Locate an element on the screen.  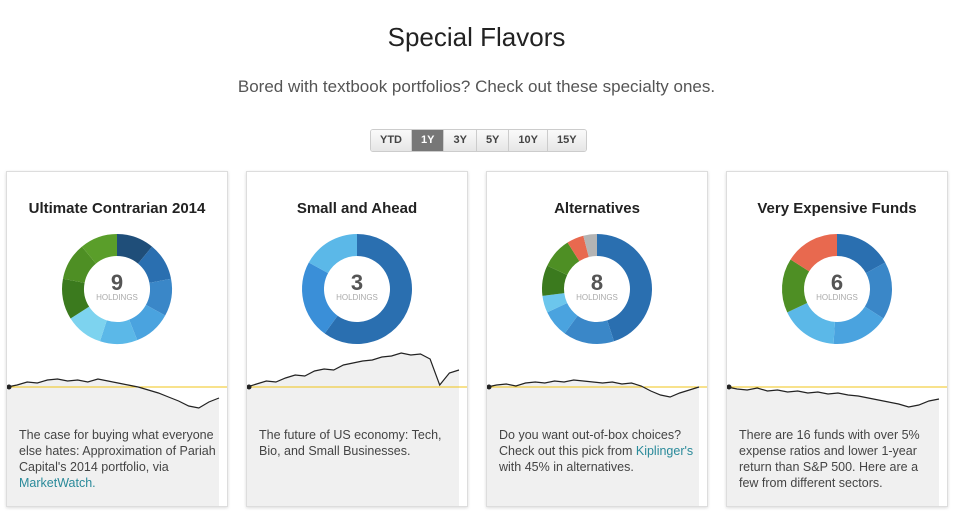
page-title: Special Flavors is located at coordinates (476, 37).